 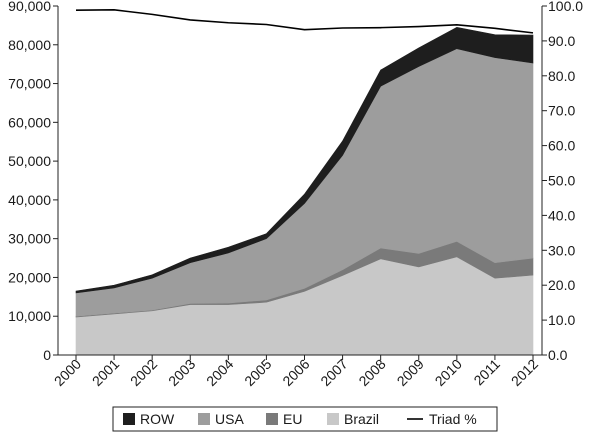 I want to click on left-tick-label: 40,000, so click(x=29, y=200).